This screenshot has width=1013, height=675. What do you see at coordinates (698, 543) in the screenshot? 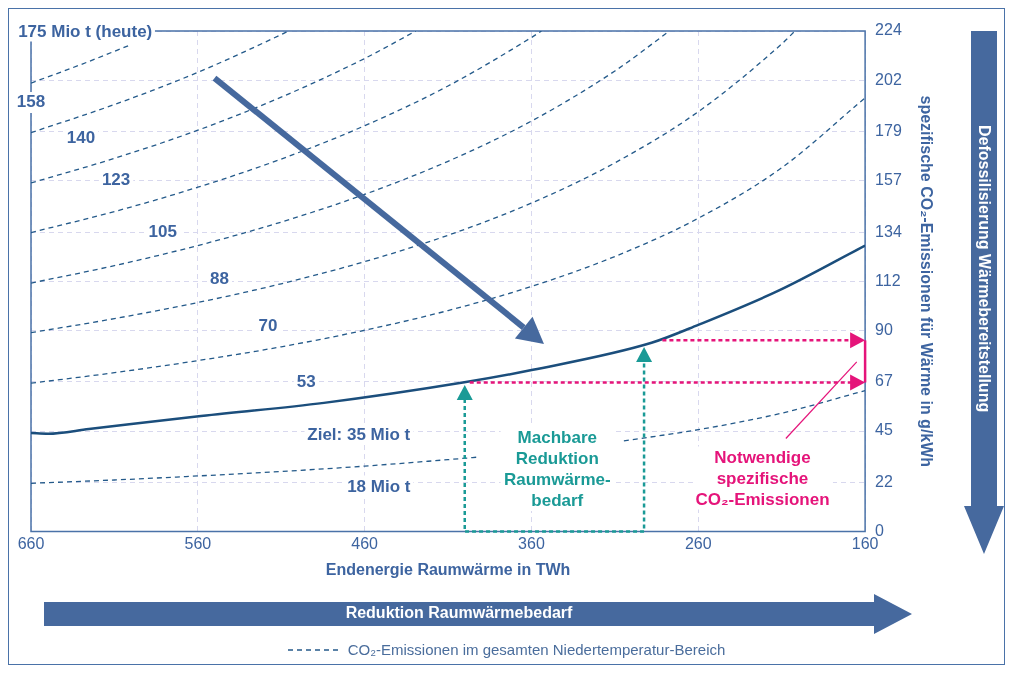
I see `x-tick-label: 260` at bounding box center [698, 543].